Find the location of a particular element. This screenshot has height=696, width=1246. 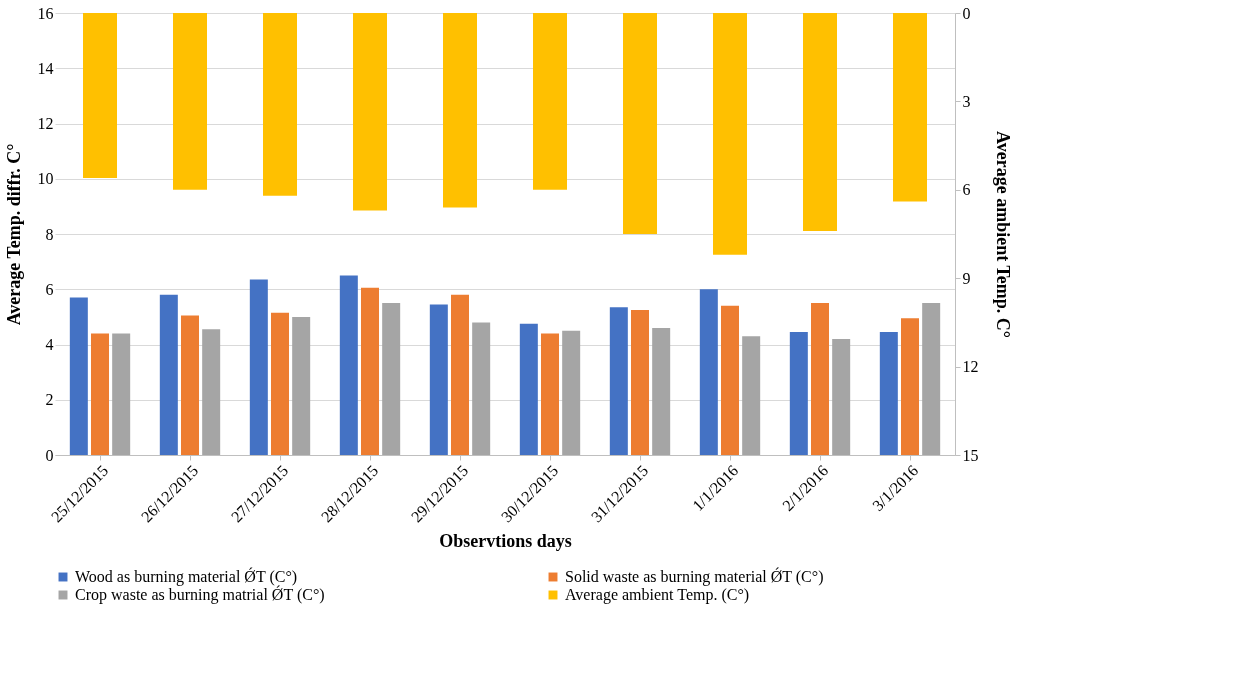

y-tick-label: 10 is located at coordinates (45, 179).